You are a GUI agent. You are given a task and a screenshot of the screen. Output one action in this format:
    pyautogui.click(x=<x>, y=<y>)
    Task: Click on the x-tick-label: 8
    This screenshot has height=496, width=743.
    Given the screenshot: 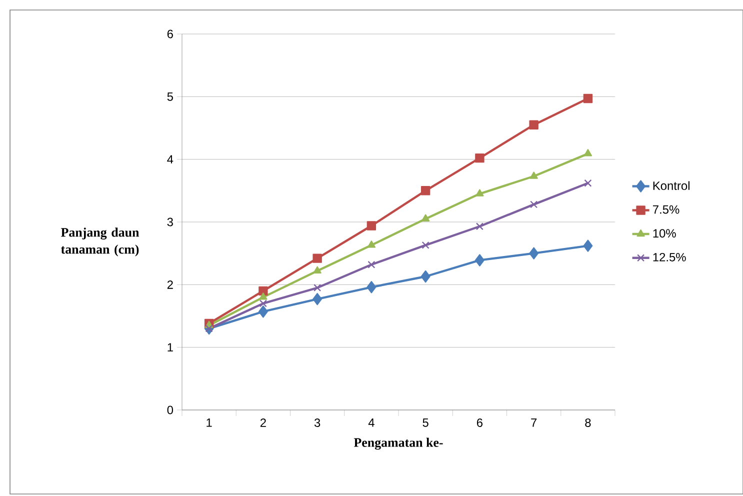 What is the action you would take?
    pyautogui.click(x=588, y=422)
    